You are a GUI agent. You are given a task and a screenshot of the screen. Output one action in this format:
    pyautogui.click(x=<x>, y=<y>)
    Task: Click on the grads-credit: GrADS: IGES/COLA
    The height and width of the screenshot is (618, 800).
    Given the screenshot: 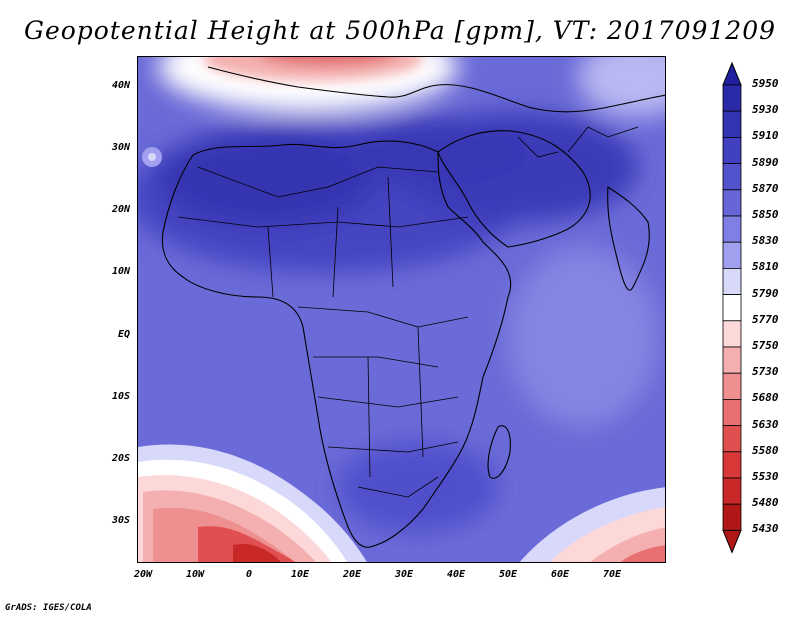 What is the action you would take?
    pyautogui.click(x=48, y=608)
    